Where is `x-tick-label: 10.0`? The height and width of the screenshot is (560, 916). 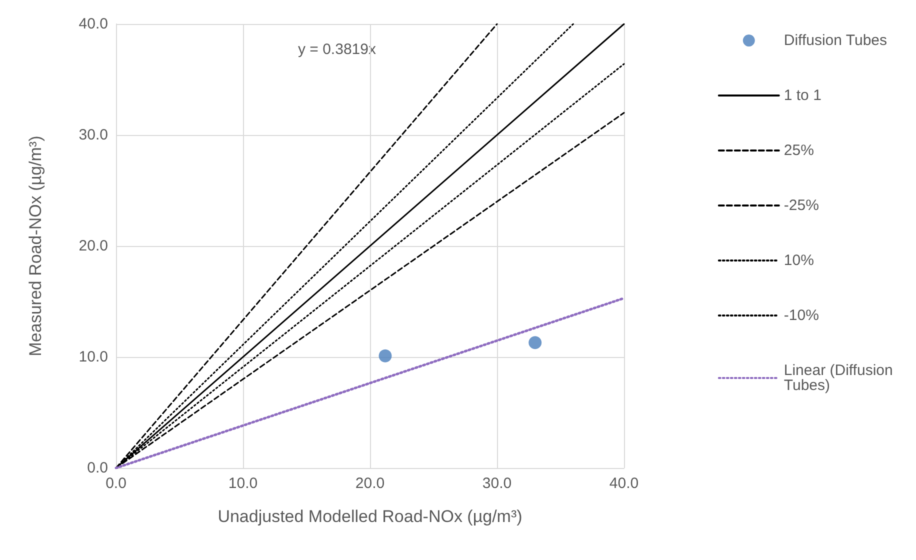 x-tick-label: 10.0 is located at coordinates (243, 483).